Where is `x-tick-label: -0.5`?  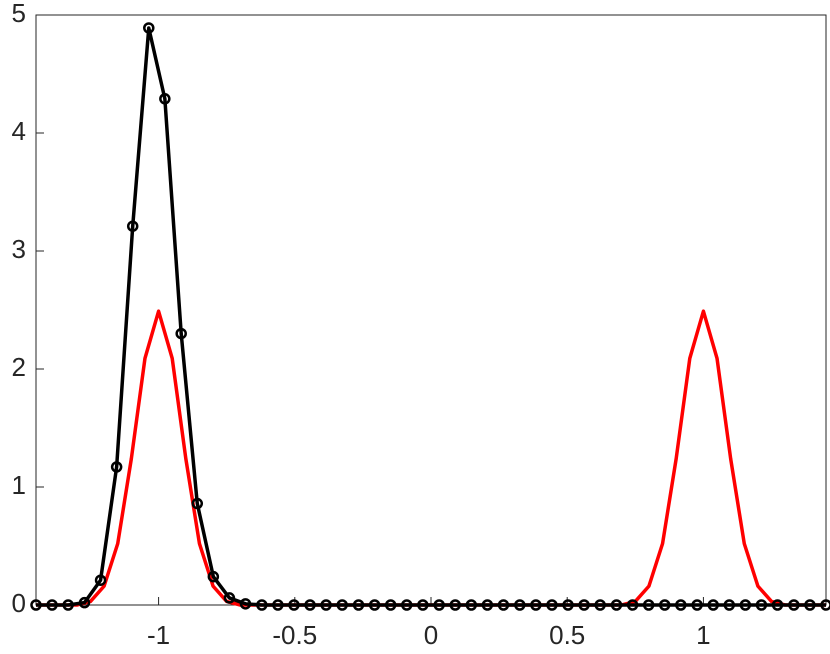
x-tick-label: -0.5 is located at coordinates (294, 635).